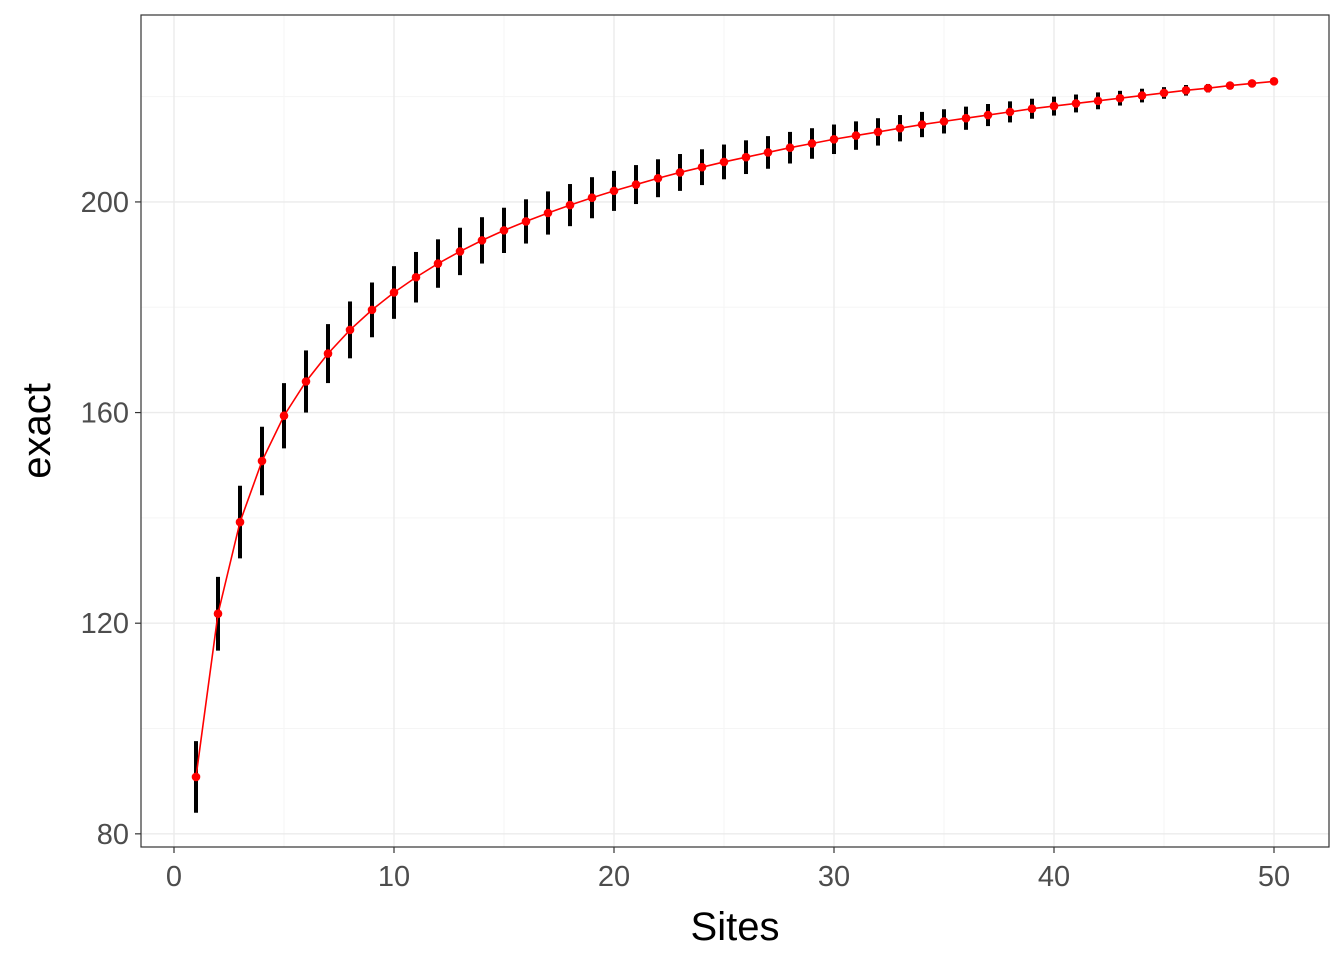  Describe the element at coordinates (174, 877) in the screenshot. I see `x-tick-label: 0` at that location.